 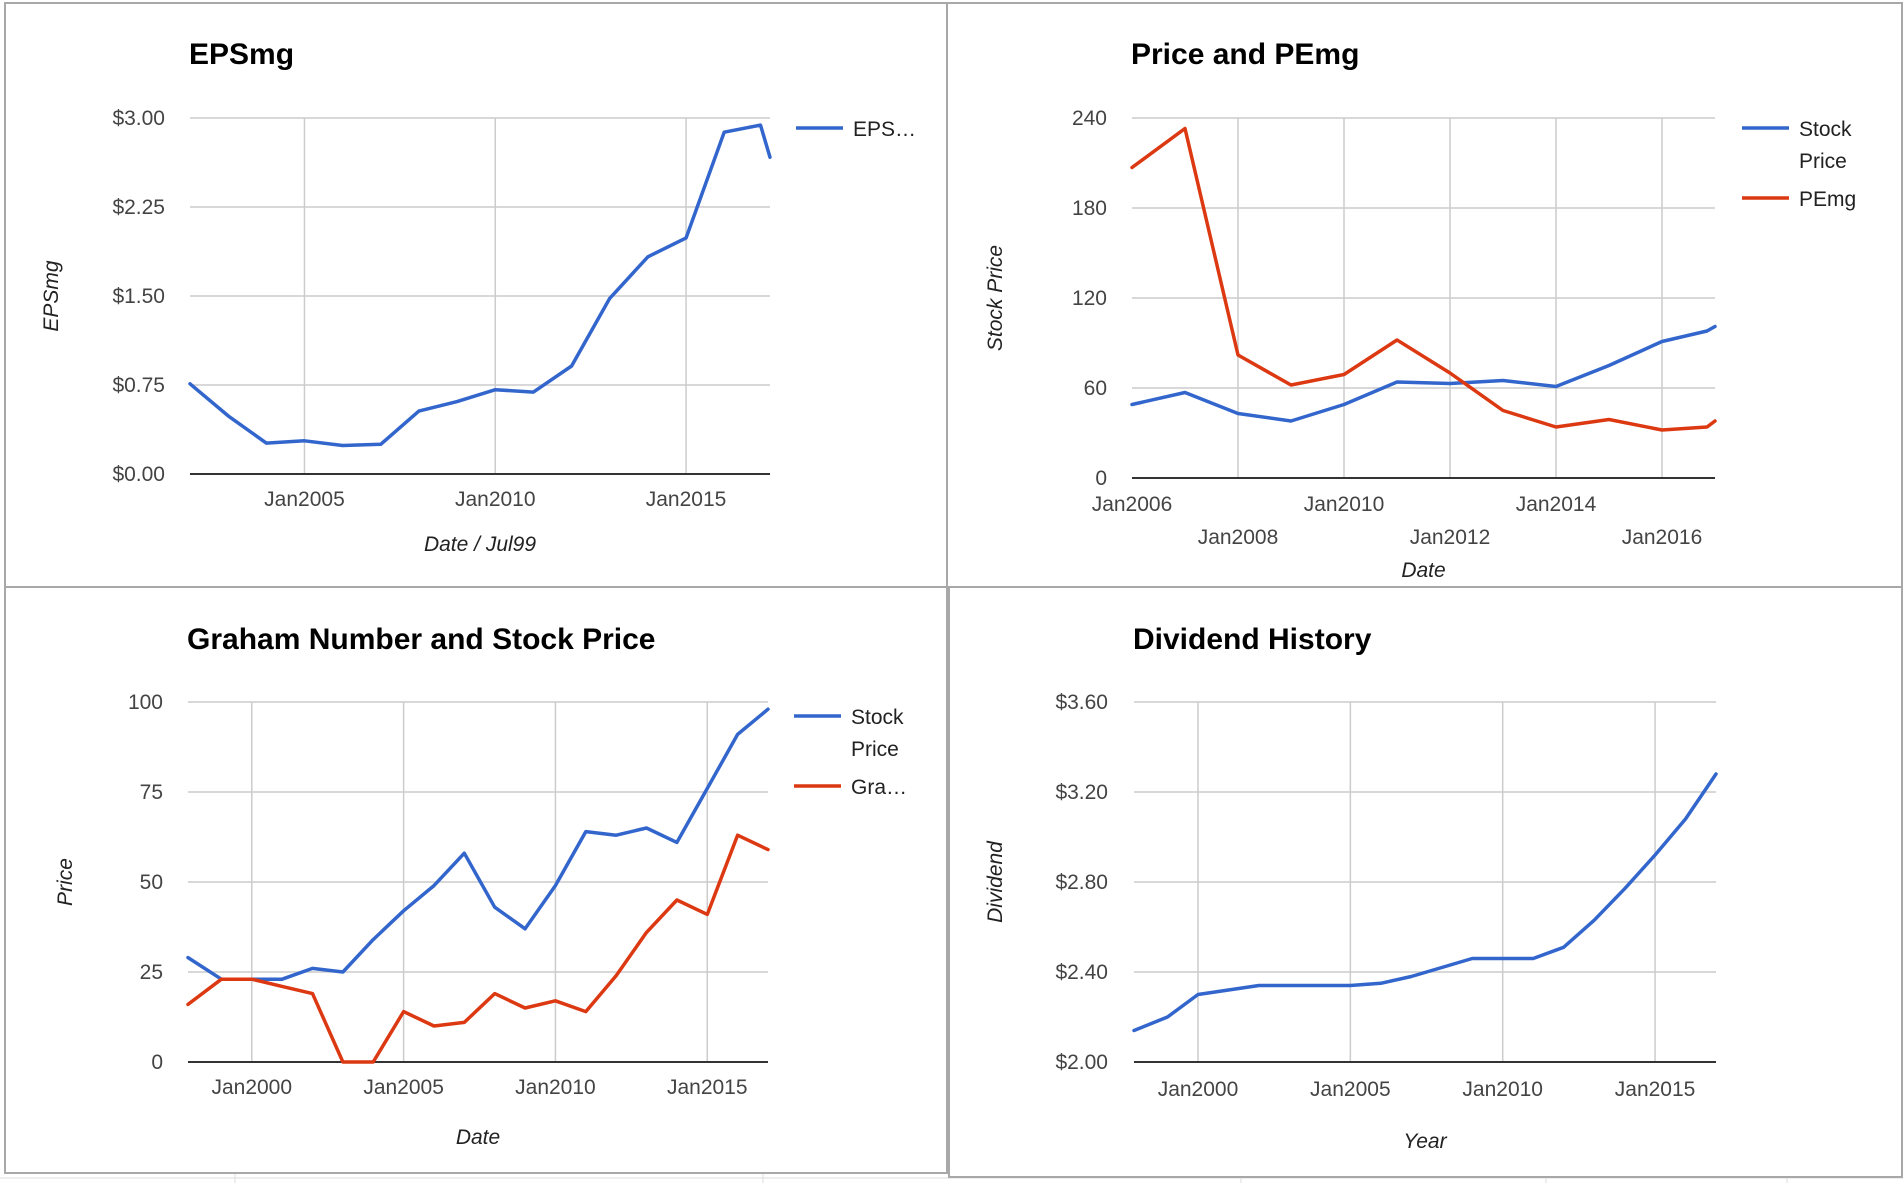 I want to click on y-tick-label: 25, so click(x=151, y=972).